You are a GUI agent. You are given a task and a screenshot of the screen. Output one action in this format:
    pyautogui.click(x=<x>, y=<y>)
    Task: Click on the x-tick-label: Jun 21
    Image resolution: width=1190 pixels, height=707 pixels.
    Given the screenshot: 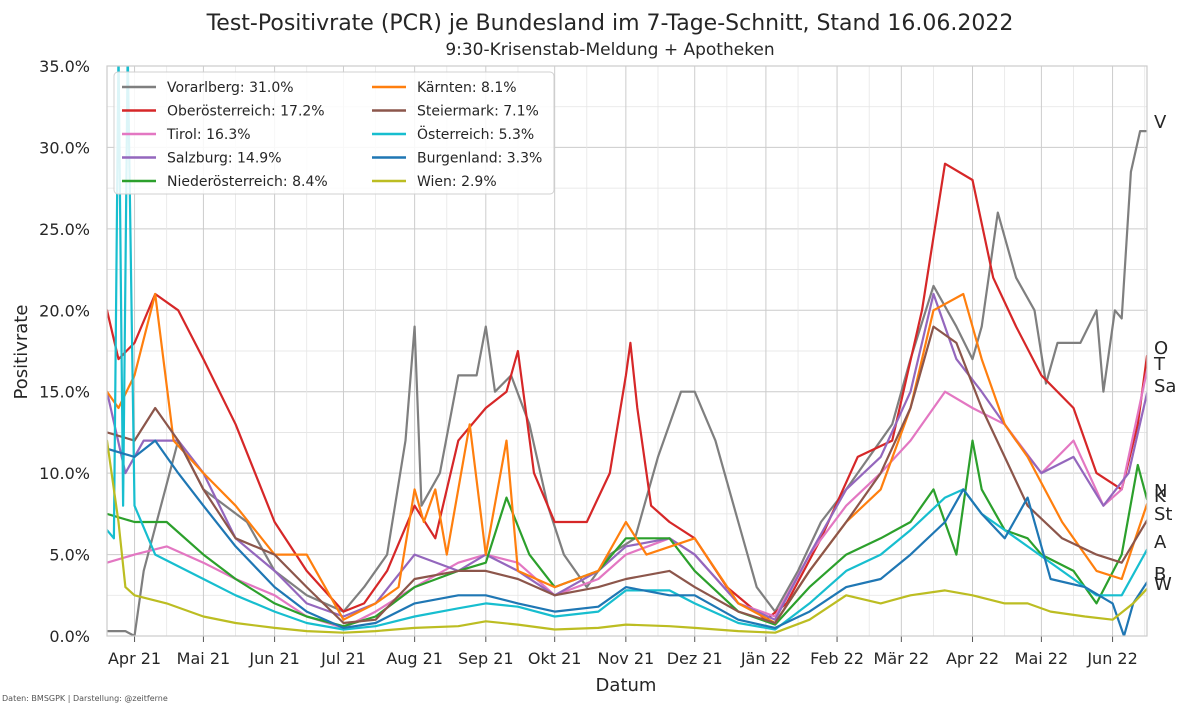 What is the action you would take?
    pyautogui.click(x=273, y=658)
    